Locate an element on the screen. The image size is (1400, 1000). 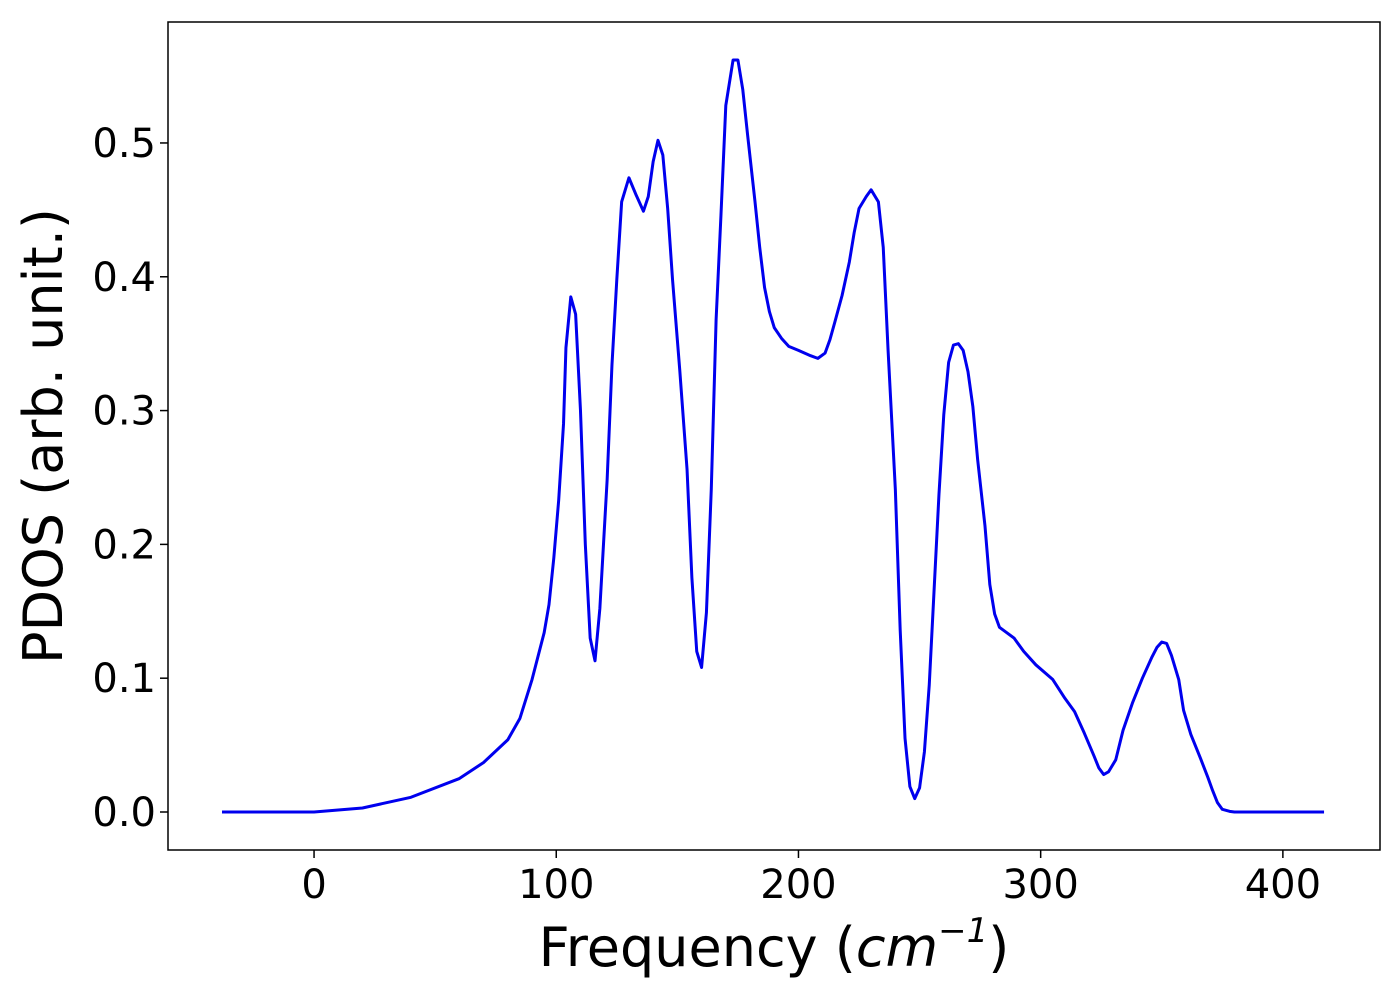
y-tick-label: 0.5 is located at coordinates (124, 144).